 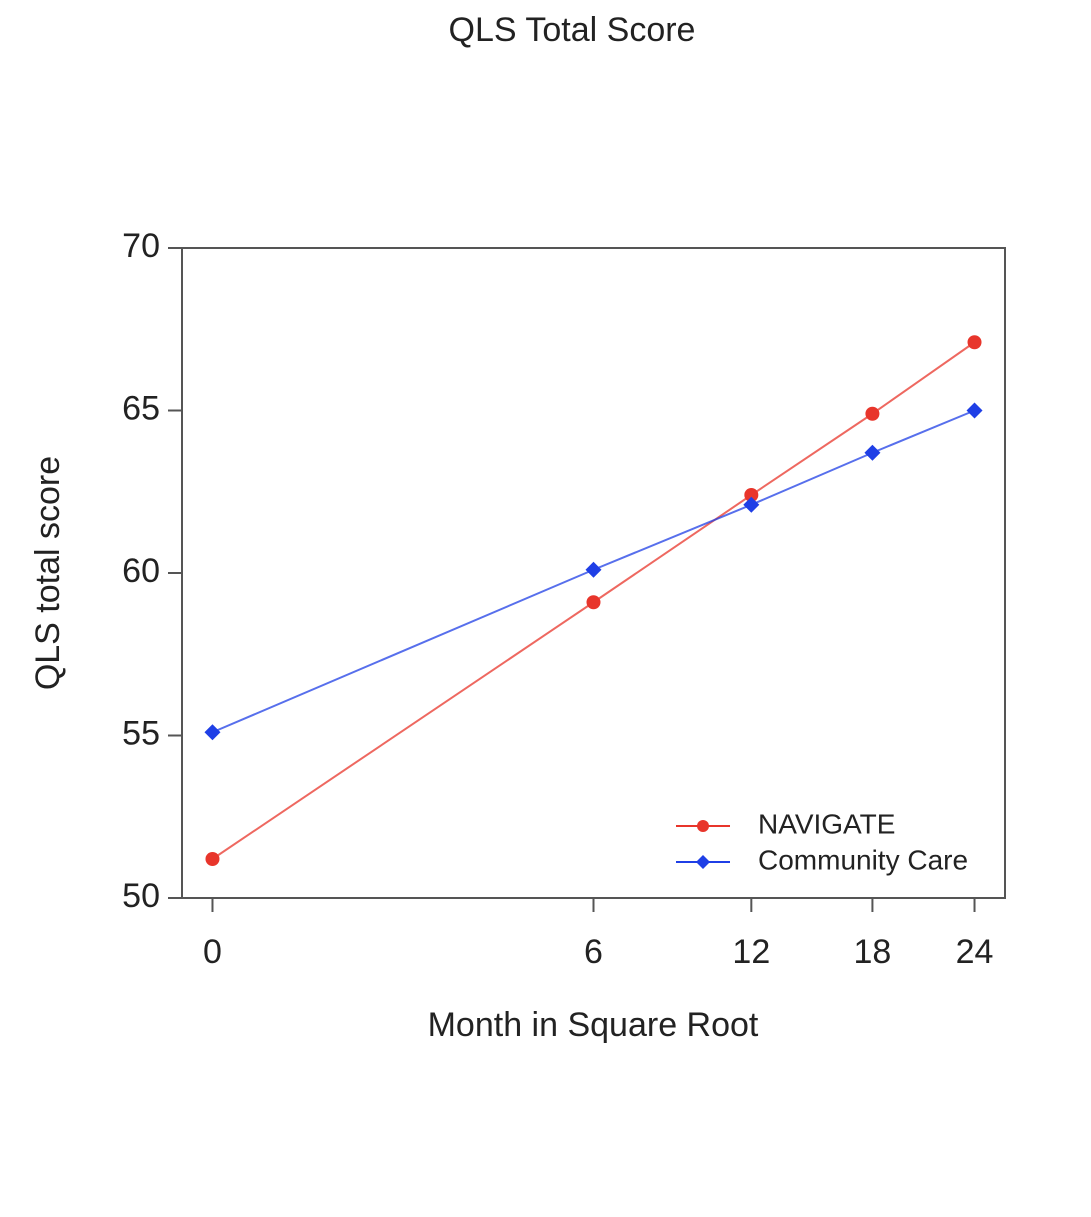 What do you see at coordinates (141, 408) in the screenshot?
I see `y-tick-label: 65` at bounding box center [141, 408].